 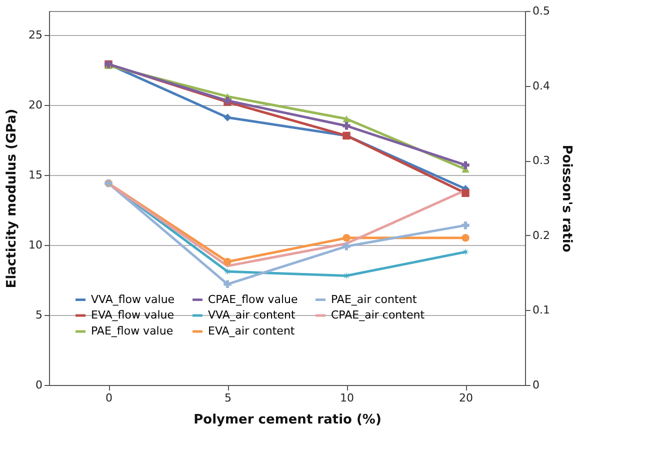 I want to click on legend-label: CPAE_flow value, so click(x=253, y=299).